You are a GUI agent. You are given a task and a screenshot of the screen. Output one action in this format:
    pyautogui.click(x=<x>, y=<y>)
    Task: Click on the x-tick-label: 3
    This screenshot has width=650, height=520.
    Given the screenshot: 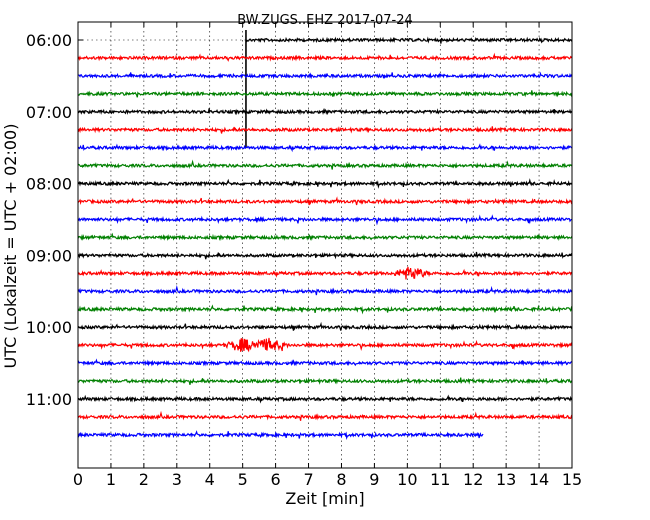 What is the action you would take?
    pyautogui.click(x=177, y=479)
    